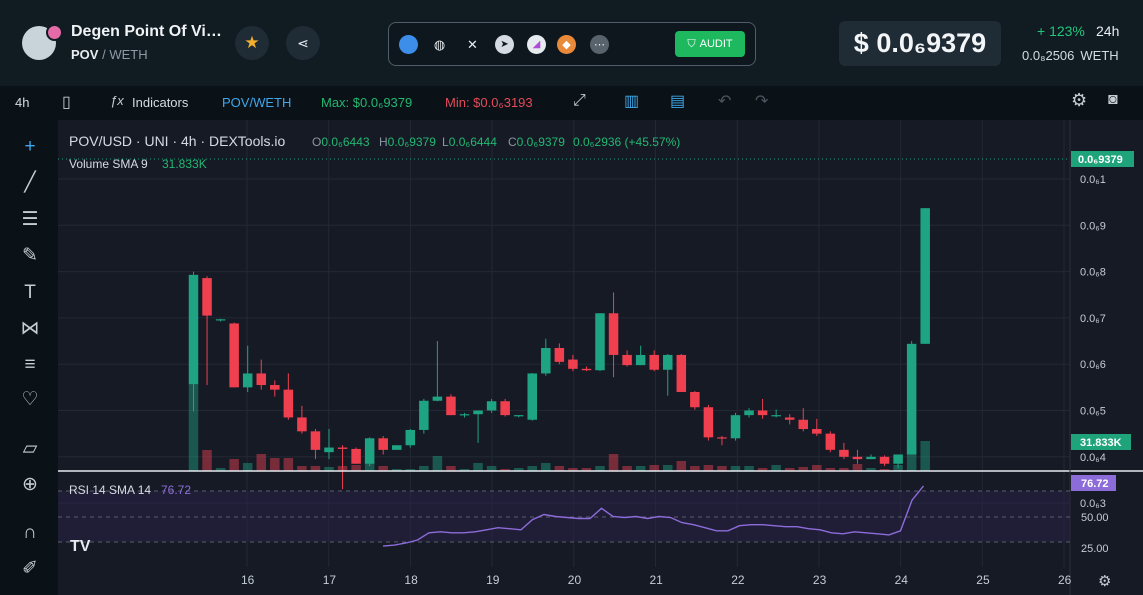  I want to click on volume-bars, so click(559, 427).